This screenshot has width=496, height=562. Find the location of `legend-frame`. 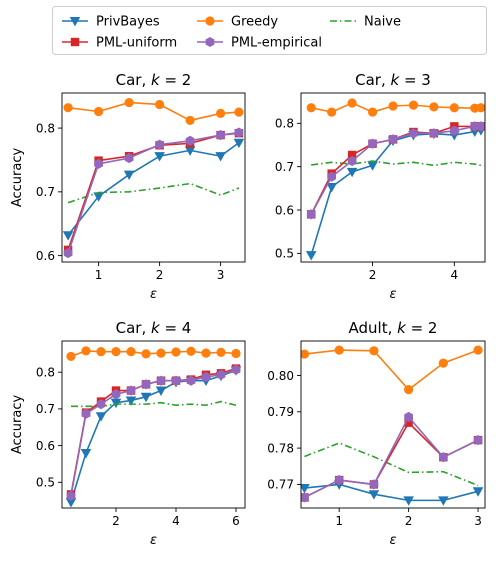

legend-frame is located at coordinates (269, 30).